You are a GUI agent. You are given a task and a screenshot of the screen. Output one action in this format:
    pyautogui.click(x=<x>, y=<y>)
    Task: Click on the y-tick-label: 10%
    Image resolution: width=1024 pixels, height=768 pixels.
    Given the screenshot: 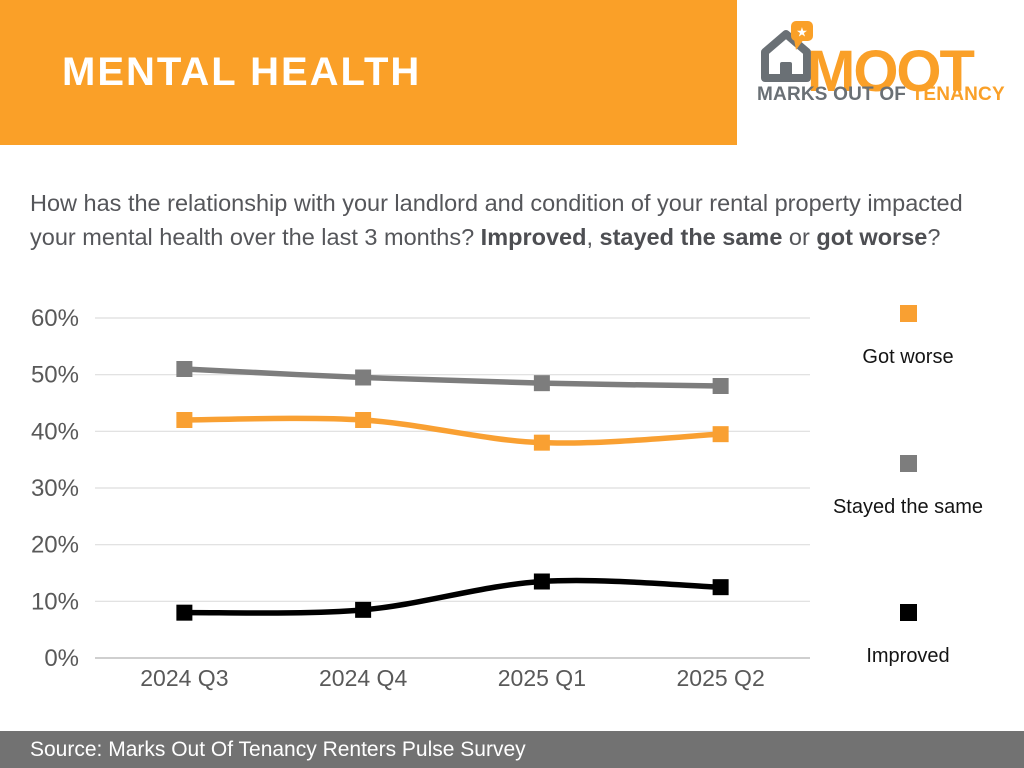 What is the action you would take?
    pyautogui.click(x=55, y=601)
    